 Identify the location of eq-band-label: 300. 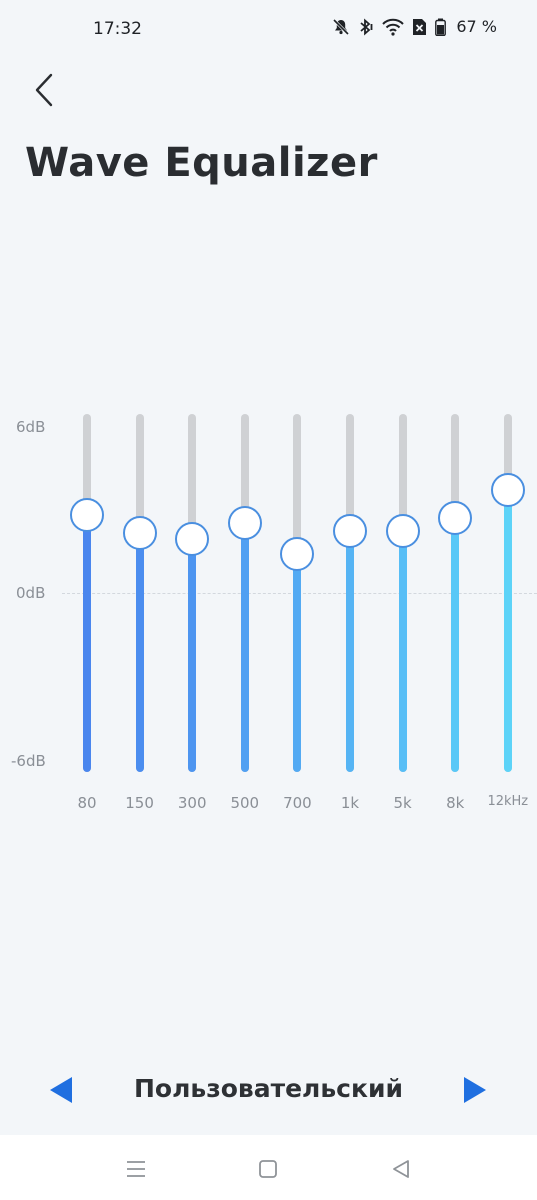
(192, 803).